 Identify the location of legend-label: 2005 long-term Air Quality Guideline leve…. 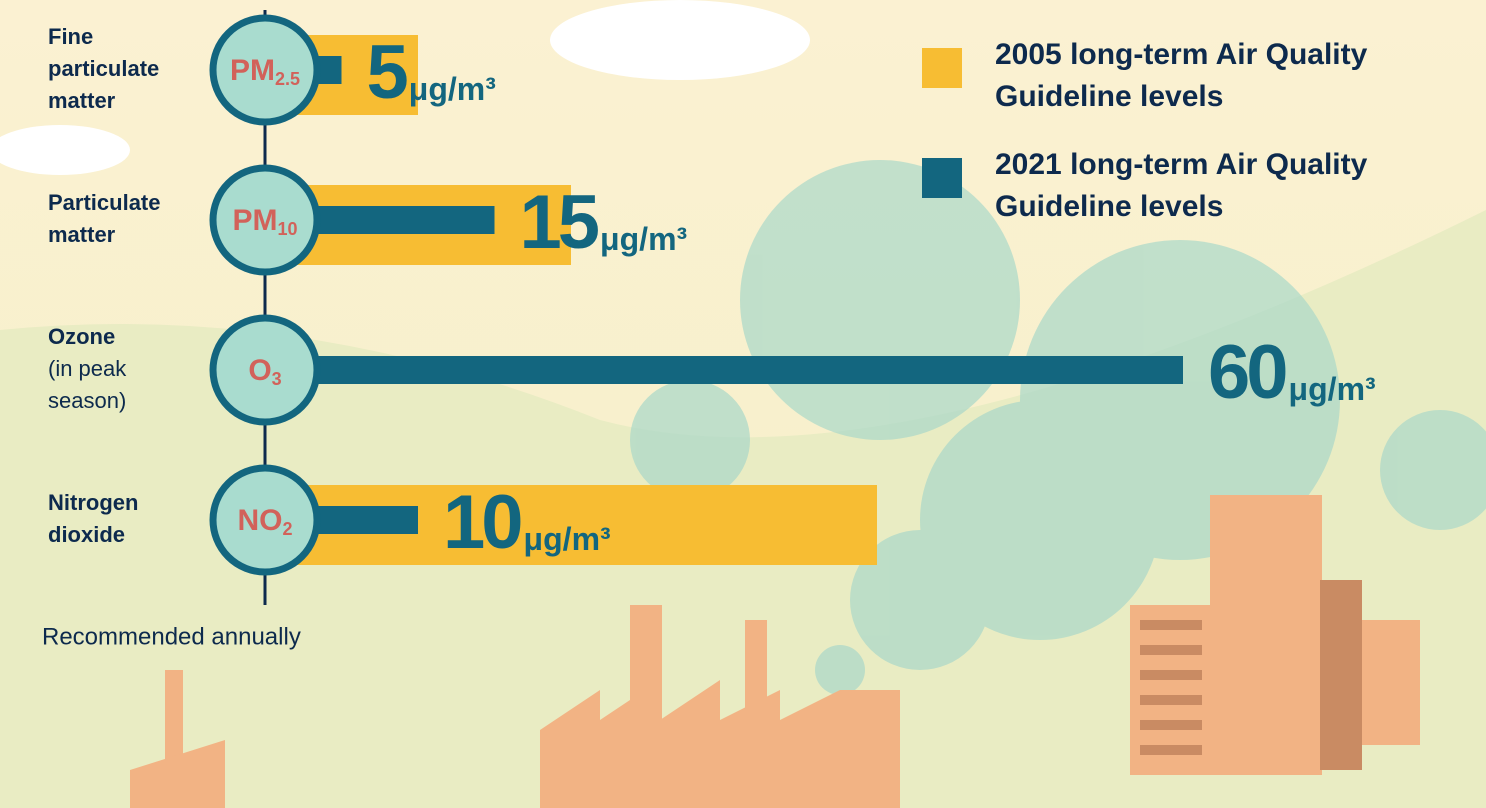
(1181, 75).